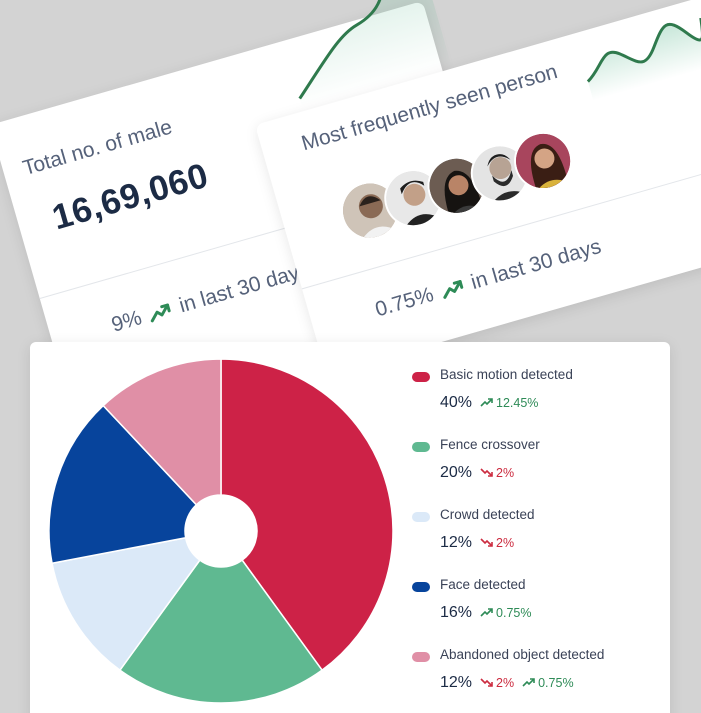  I want to click on legend-item: Face detected 16% 0.75%, so click(537, 604).